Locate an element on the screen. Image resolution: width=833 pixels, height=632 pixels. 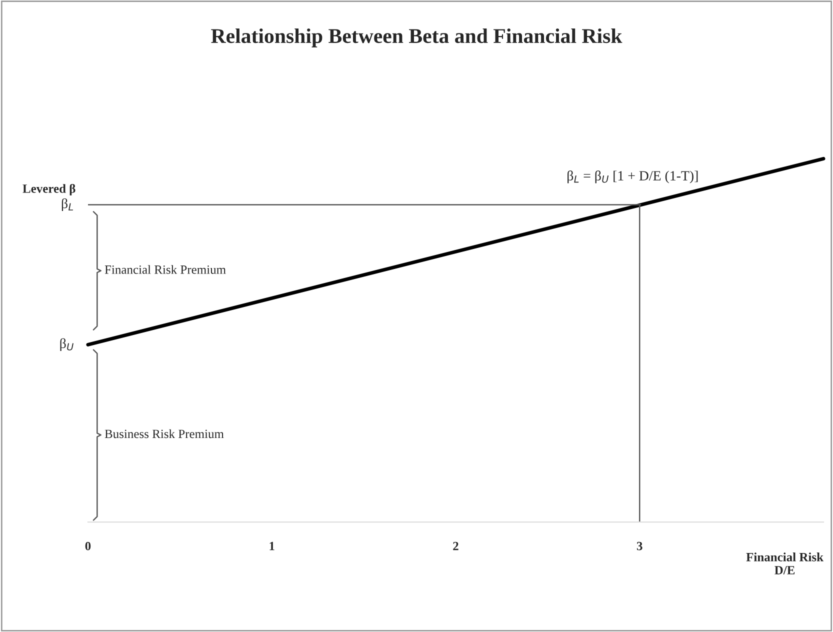
y-axis-title: Levered β is located at coordinates (49, 190).